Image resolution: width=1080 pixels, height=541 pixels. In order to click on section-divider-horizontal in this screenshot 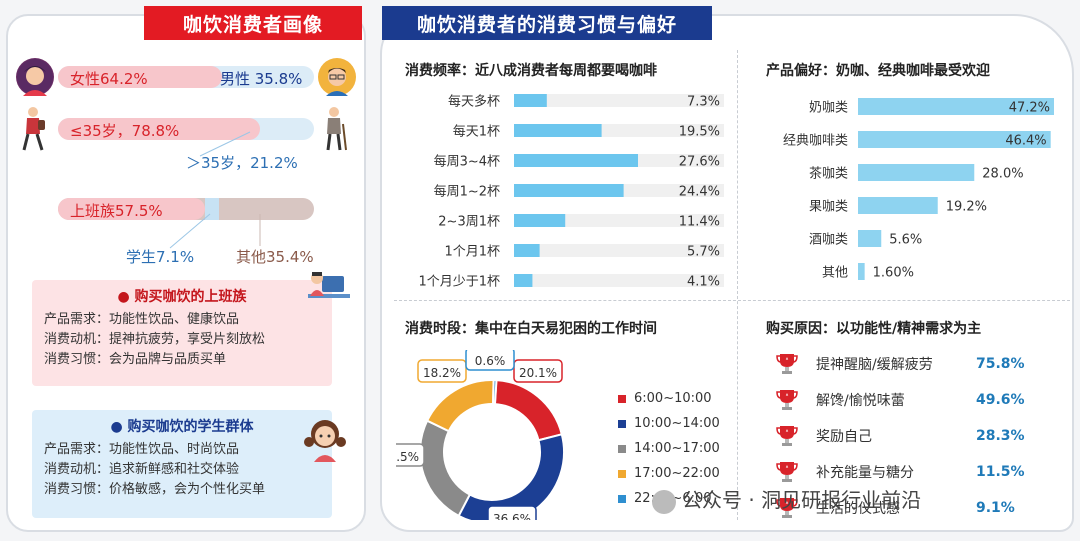, I will do `click(732, 300)`.